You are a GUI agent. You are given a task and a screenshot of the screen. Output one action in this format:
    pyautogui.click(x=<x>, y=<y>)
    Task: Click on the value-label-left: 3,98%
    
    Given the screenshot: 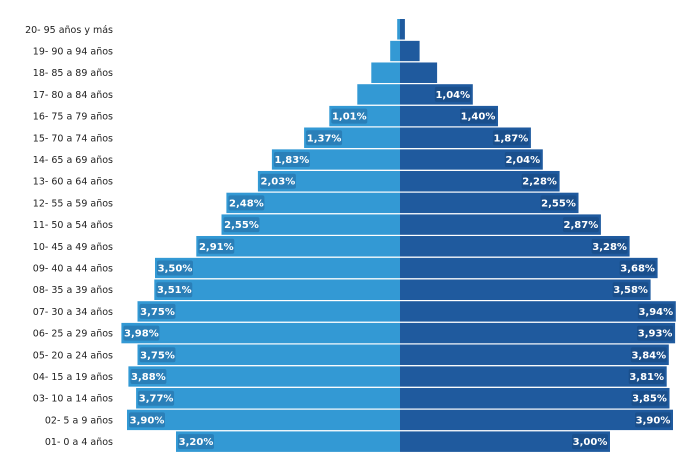 What is the action you would take?
    pyautogui.click(x=141, y=334)
    